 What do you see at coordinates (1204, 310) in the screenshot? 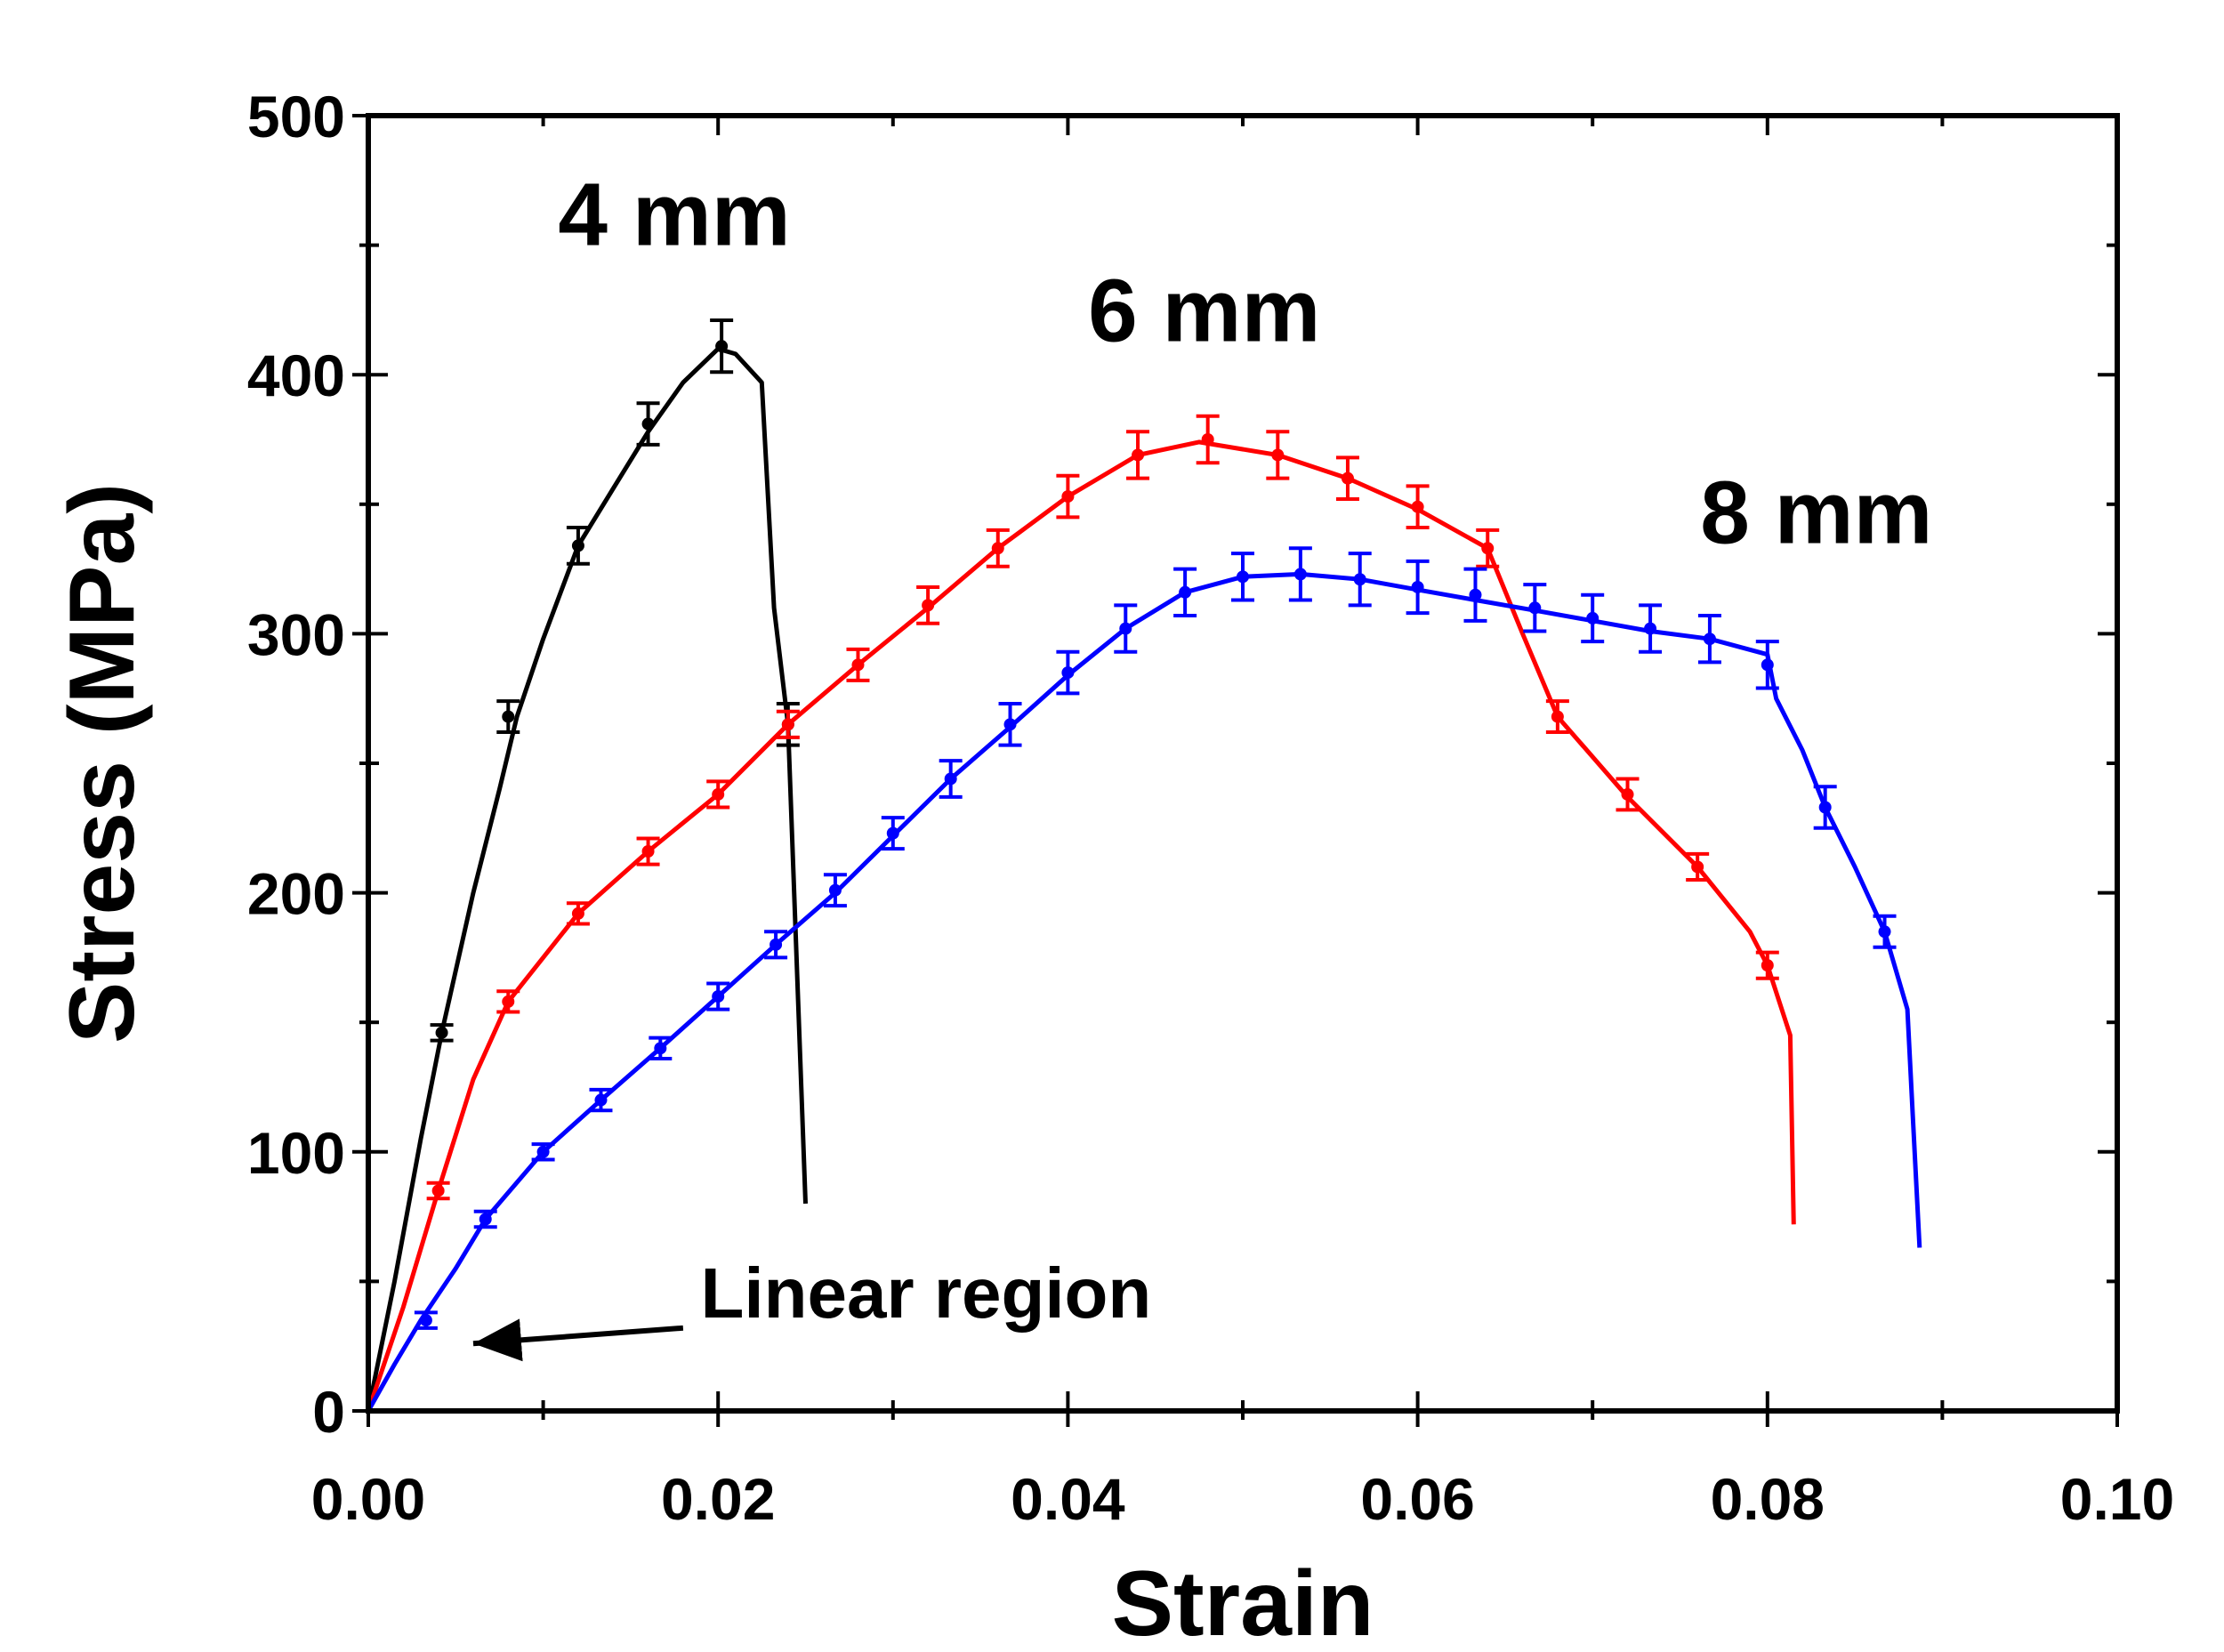
I see `series-label-6mm: 6 mm` at bounding box center [1204, 310].